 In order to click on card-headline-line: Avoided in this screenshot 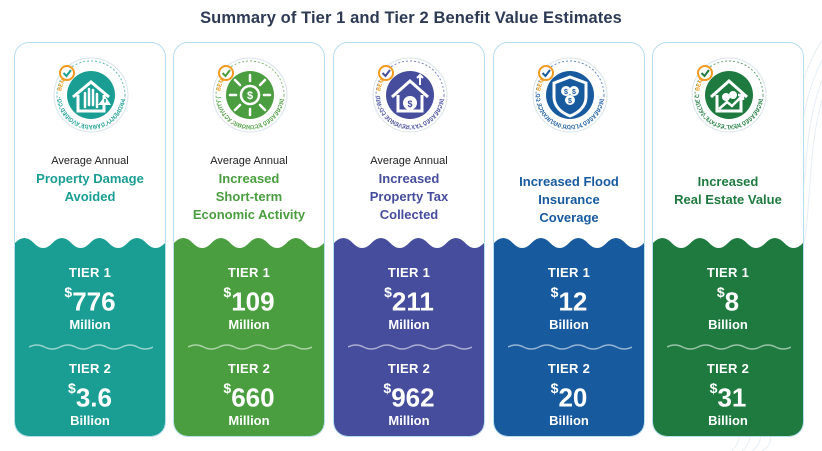, I will do `click(90, 196)`.